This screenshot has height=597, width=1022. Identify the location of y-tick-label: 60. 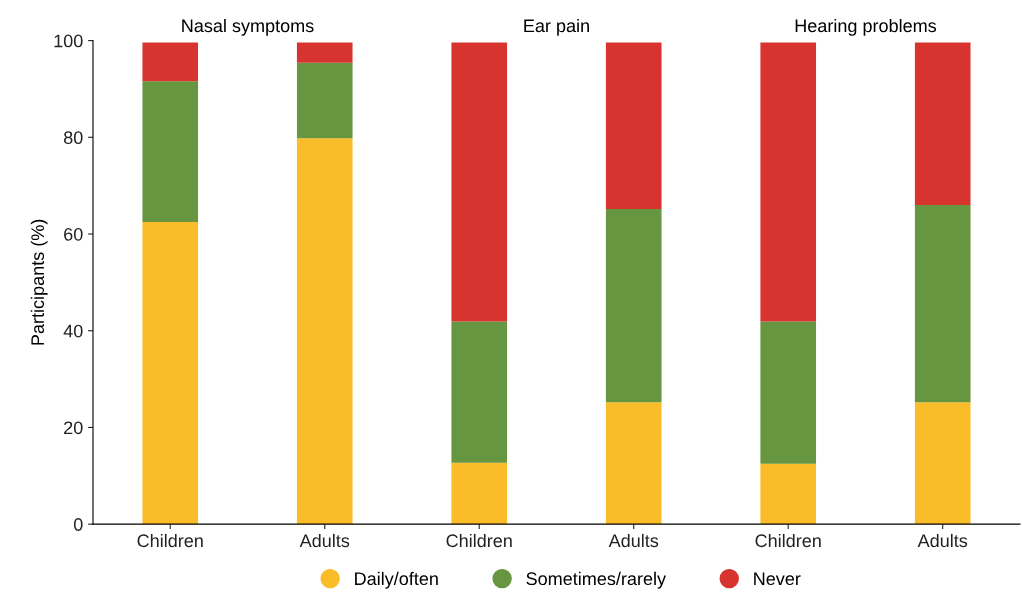
(73, 234).